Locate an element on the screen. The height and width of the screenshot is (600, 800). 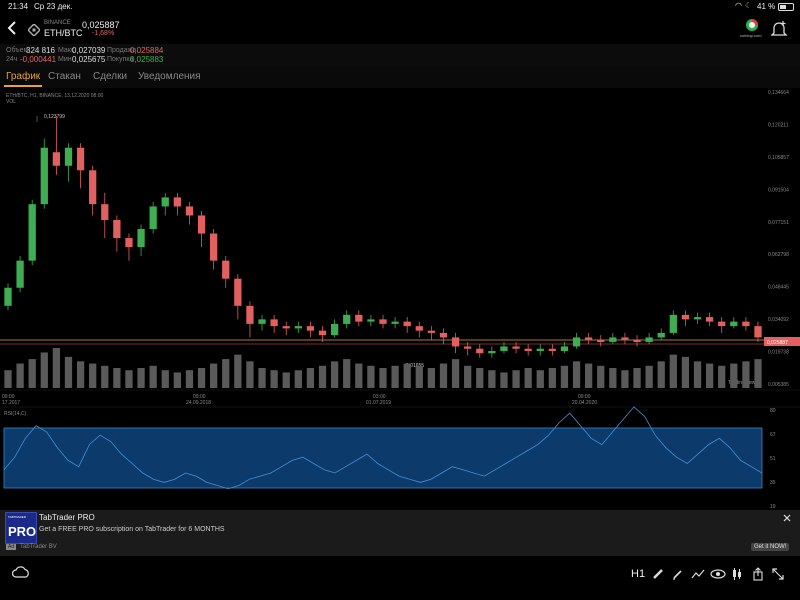
volume-value: 324 816 is located at coordinates (40, 50).